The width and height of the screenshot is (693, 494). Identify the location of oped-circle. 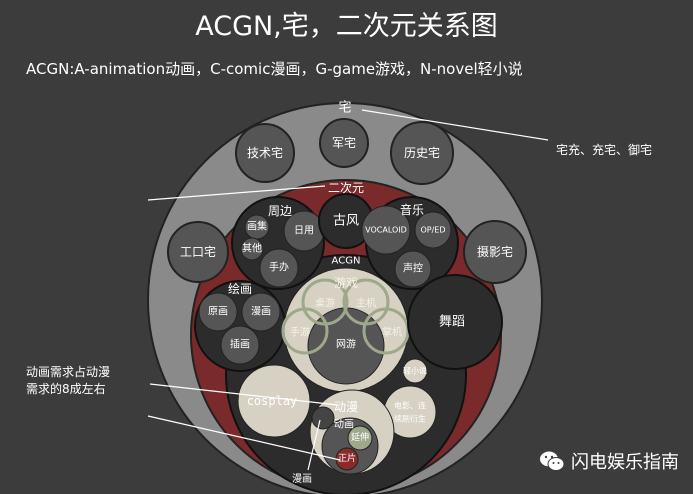
(433, 230).